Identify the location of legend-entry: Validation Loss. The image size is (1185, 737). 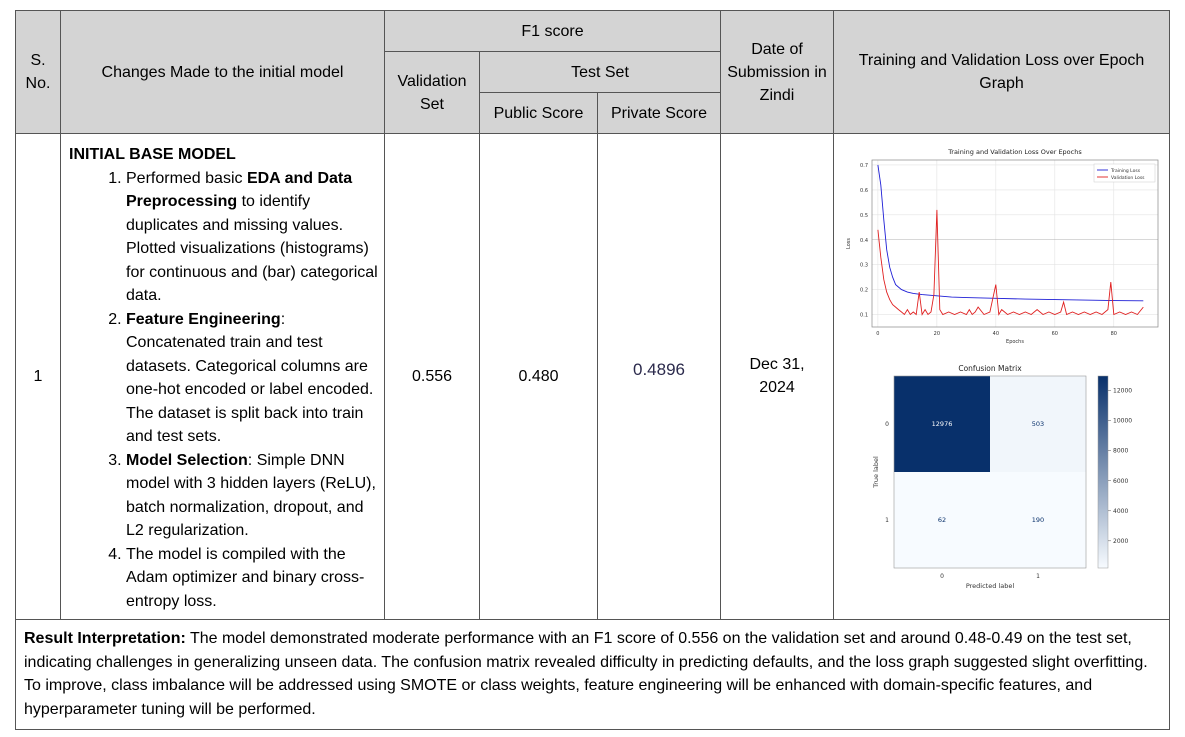
(1128, 178).